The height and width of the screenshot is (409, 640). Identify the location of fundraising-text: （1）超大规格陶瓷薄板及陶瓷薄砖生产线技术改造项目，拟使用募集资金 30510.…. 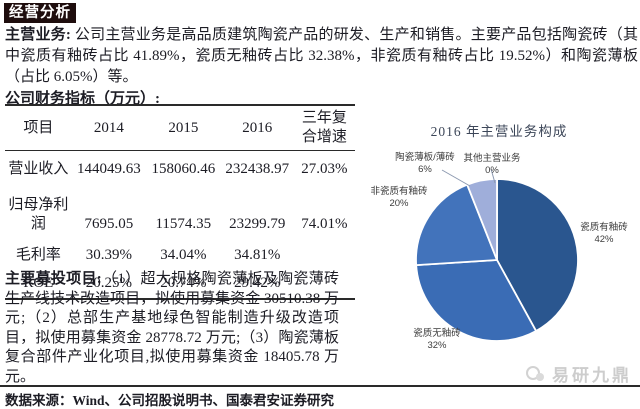
(172, 328).